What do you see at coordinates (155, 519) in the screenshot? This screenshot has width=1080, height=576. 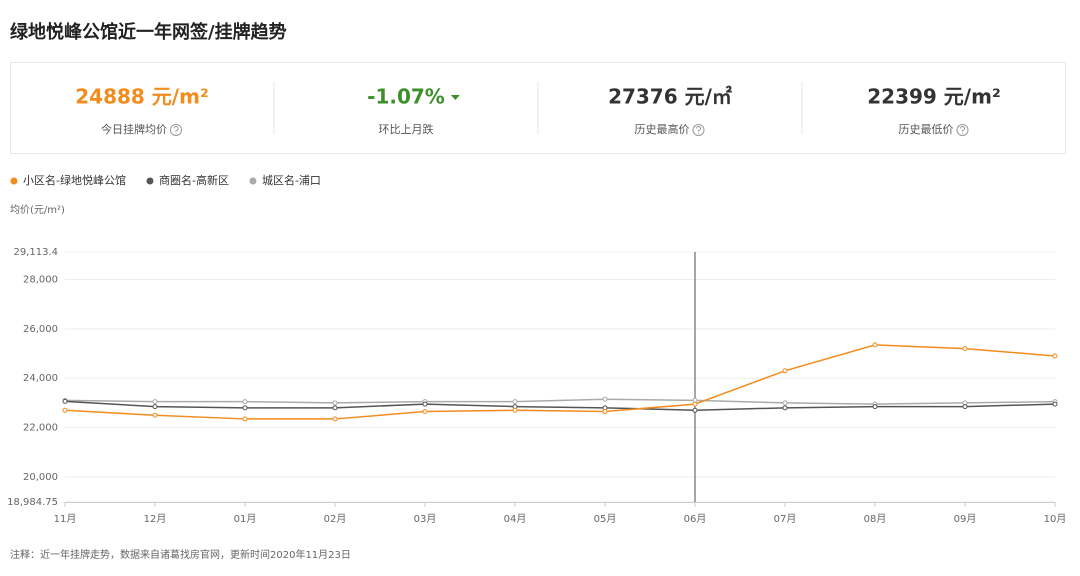 I see `x-tick-label: 12月` at bounding box center [155, 519].